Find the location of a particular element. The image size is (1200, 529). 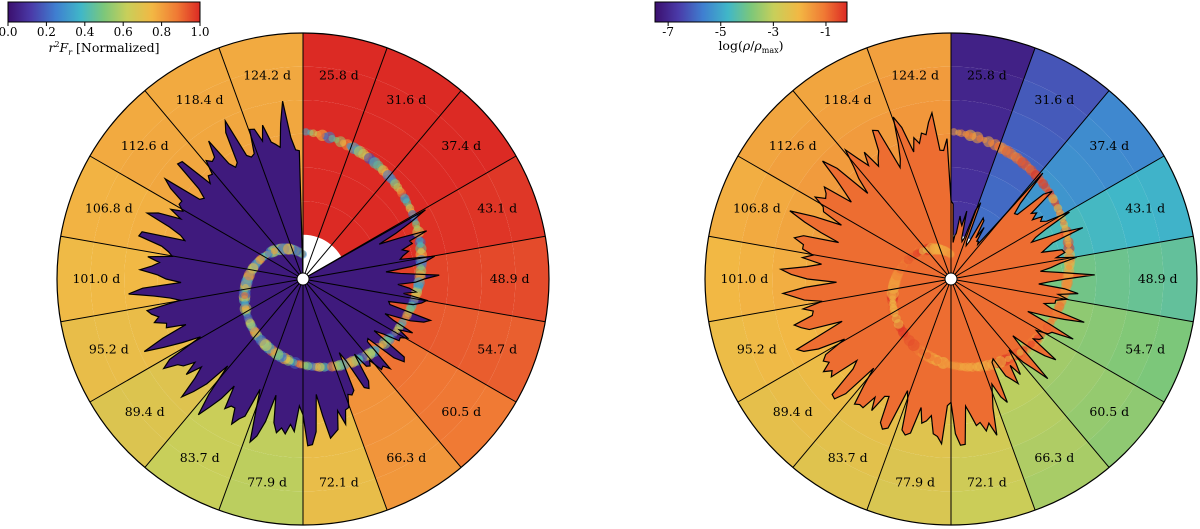

colorbar-tick-label: 0.8 is located at coordinates (161, 32).